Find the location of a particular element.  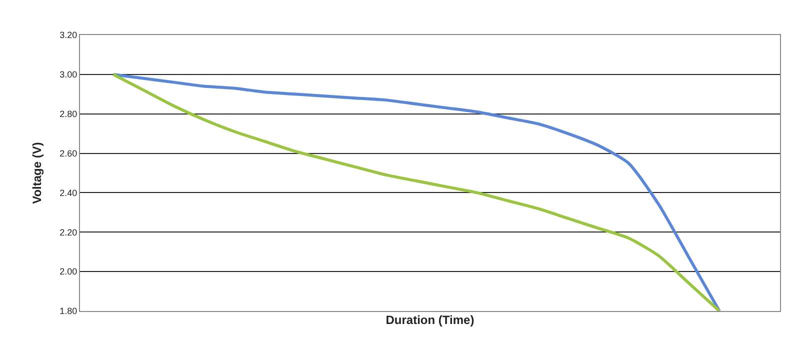

x-axis-title: Duration (Time) is located at coordinates (430, 319).